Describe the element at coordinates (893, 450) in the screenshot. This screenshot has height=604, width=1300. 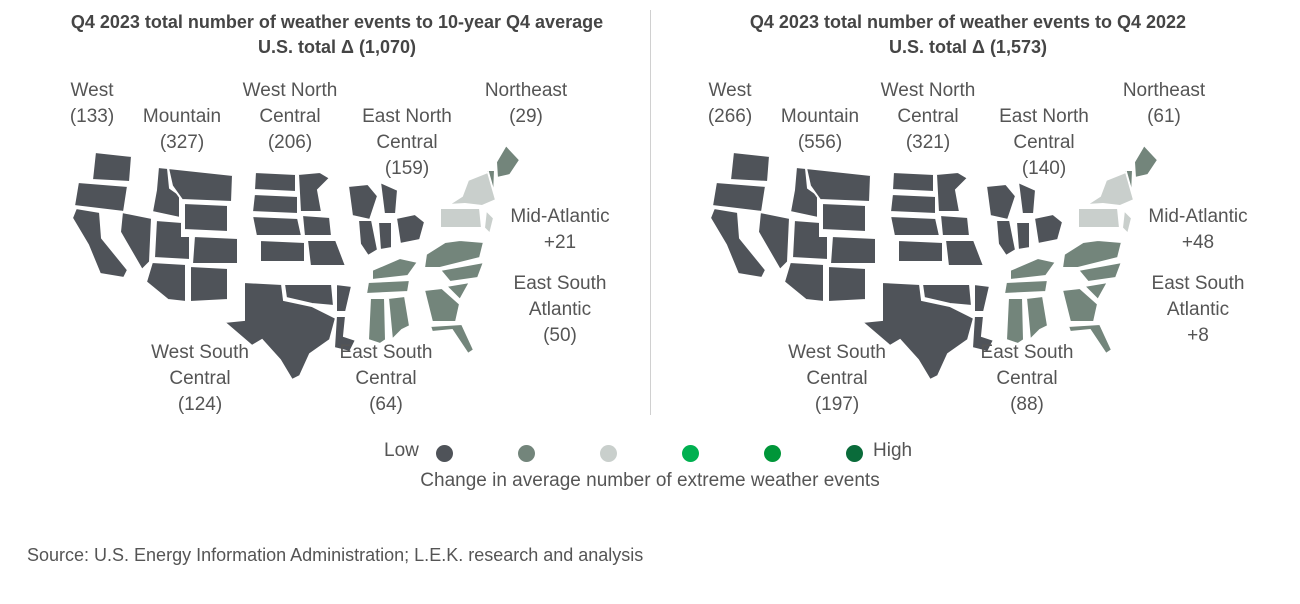
I see `legend-high-label: High` at that location.